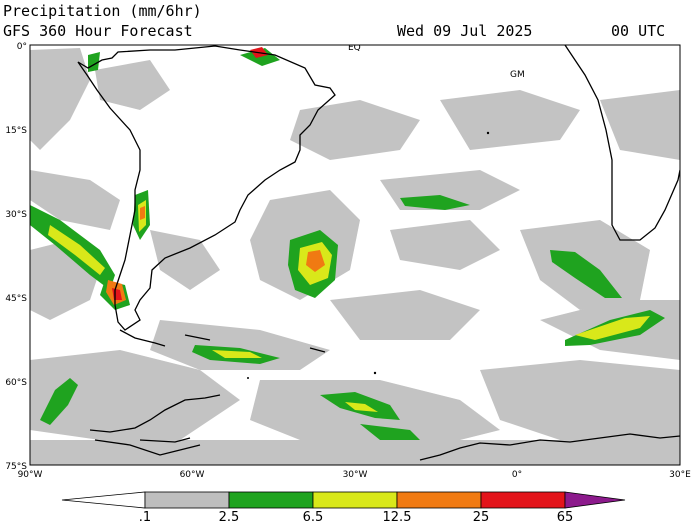  I want to click on forecast-time: 00 UTC, so click(638, 31).